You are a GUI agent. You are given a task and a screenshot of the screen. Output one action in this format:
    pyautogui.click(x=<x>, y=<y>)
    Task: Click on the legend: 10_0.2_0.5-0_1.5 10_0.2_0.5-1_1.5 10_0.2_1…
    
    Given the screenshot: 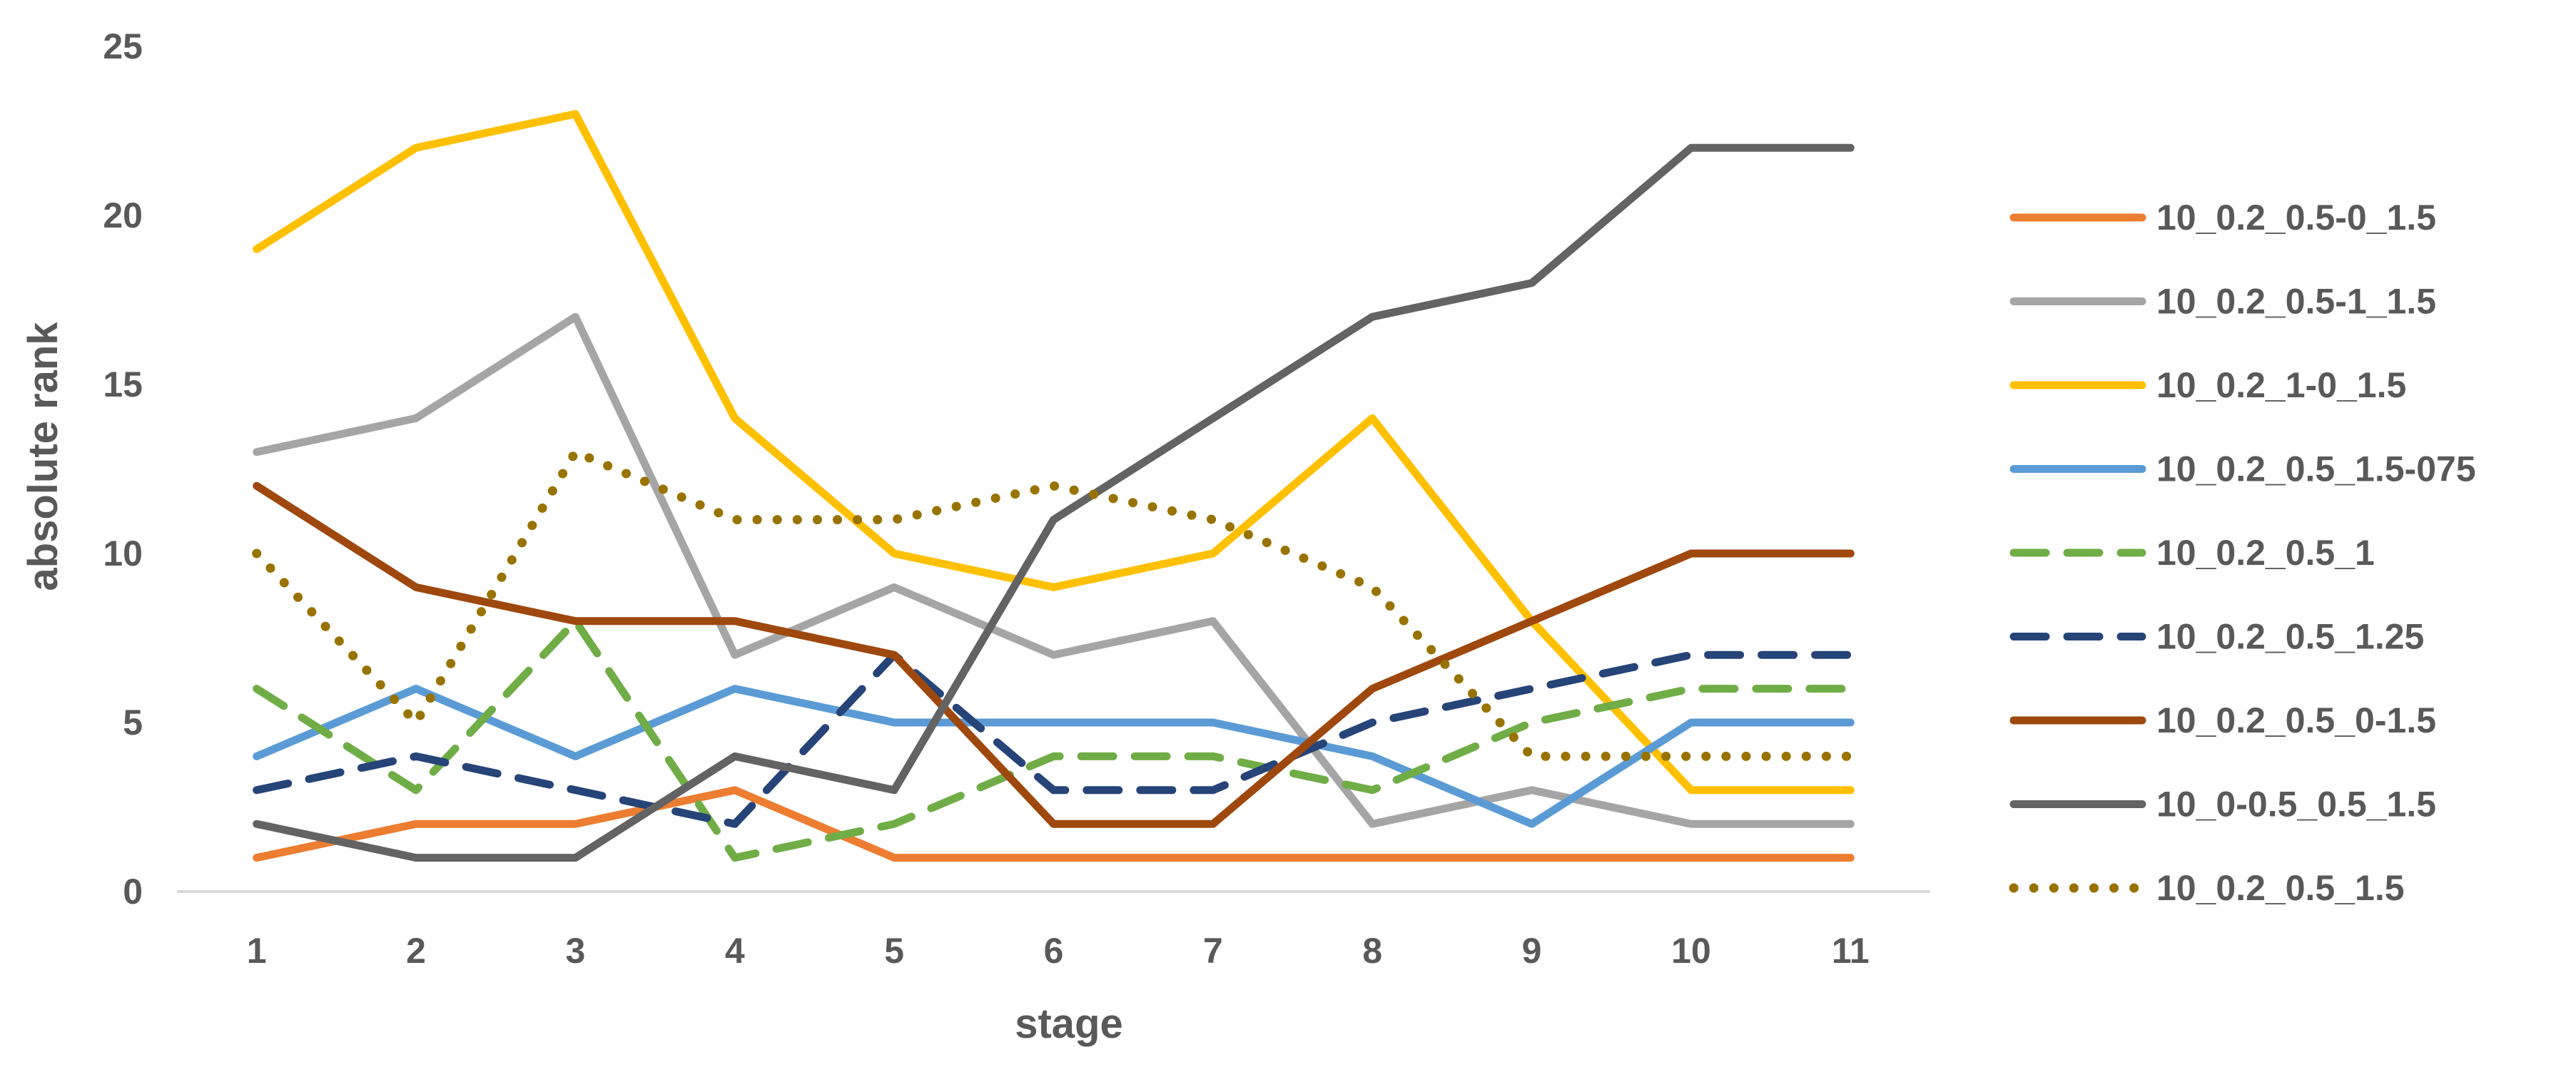 What is the action you would take?
    pyautogui.click(x=2242, y=553)
    